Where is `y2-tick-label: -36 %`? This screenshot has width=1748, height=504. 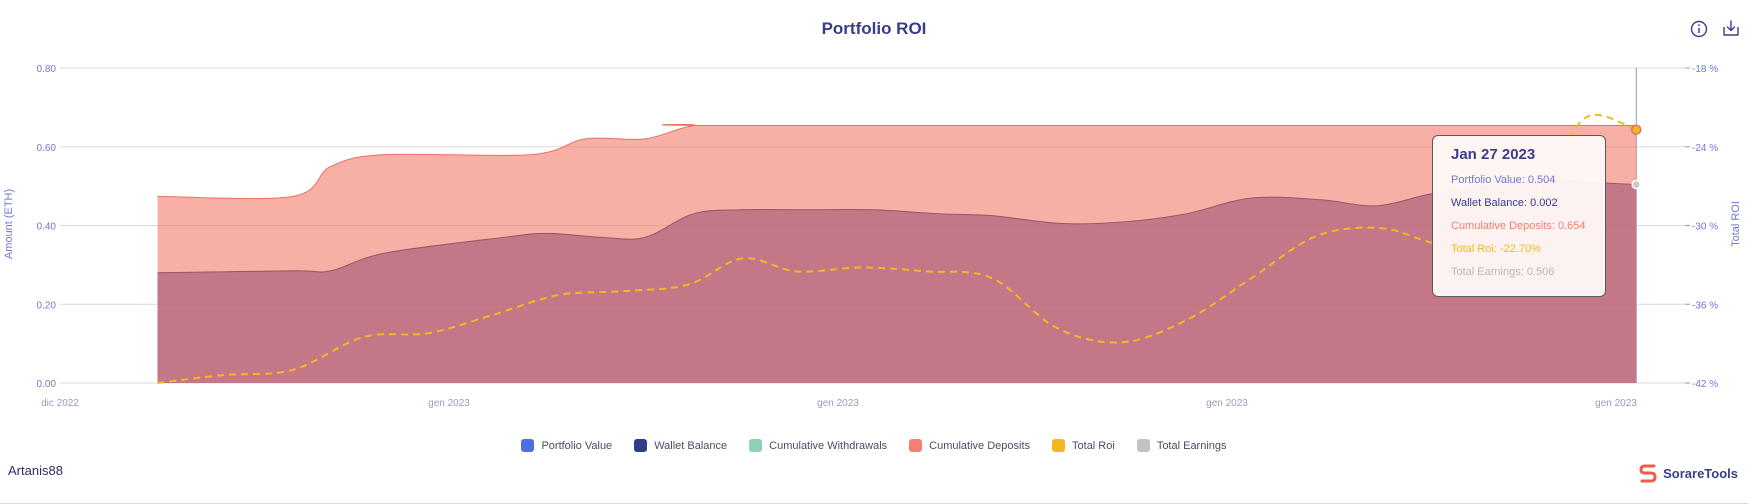
y2-tick-label: -36 % is located at coordinates (1705, 305).